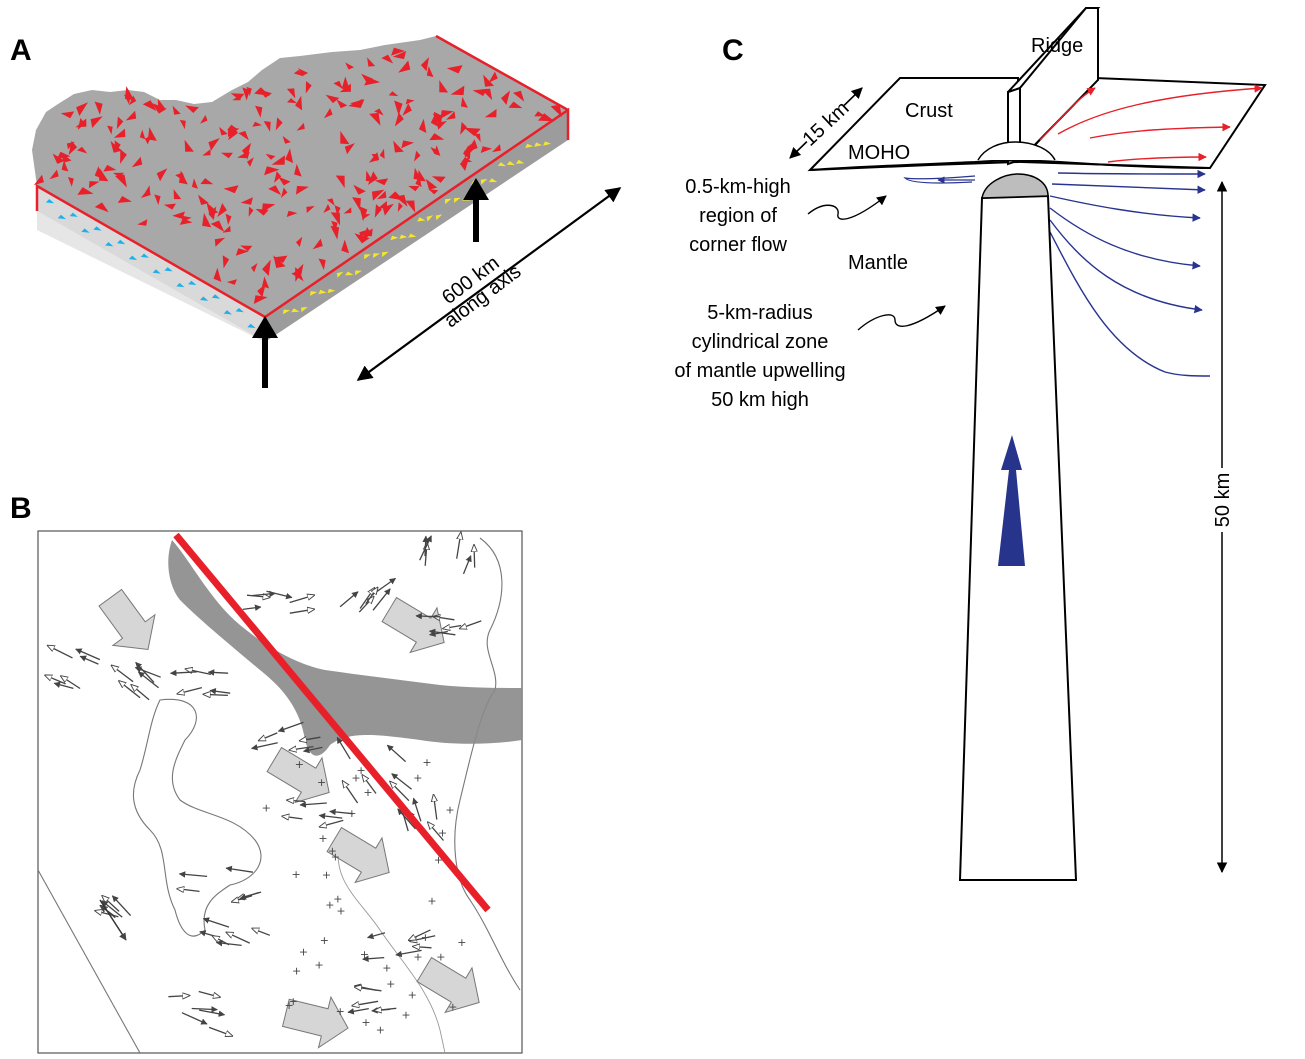  Describe the element at coordinates (21, 50) in the screenshot. I see `panel-a-letter: A` at that location.